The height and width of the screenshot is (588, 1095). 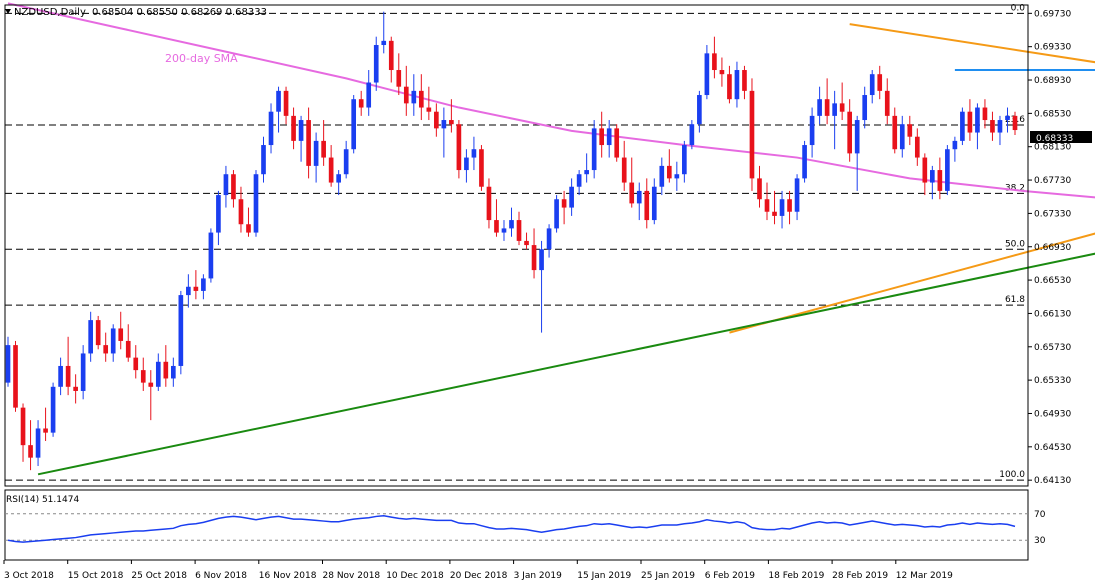 I want to click on y-tick-label: 0.69330, so click(x=1052, y=48).